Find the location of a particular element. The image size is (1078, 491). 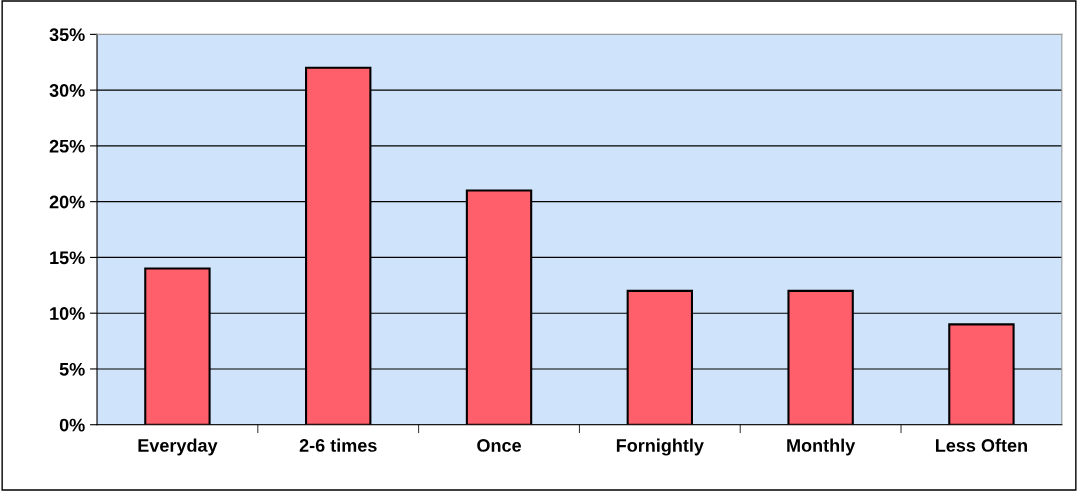

x-tick-label: Less Often is located at coordinates (981, 445).